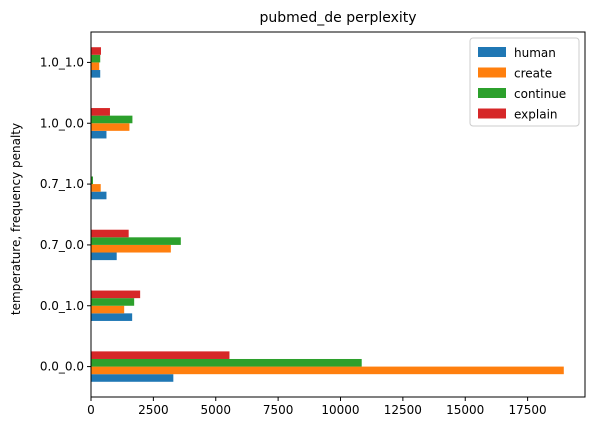 Image resolution: width=596 pixels, height=437 pixels. Describe the element at coordinates (112, 317) in the screenshot. I see `bar-human-0.0_1.0` at that location.